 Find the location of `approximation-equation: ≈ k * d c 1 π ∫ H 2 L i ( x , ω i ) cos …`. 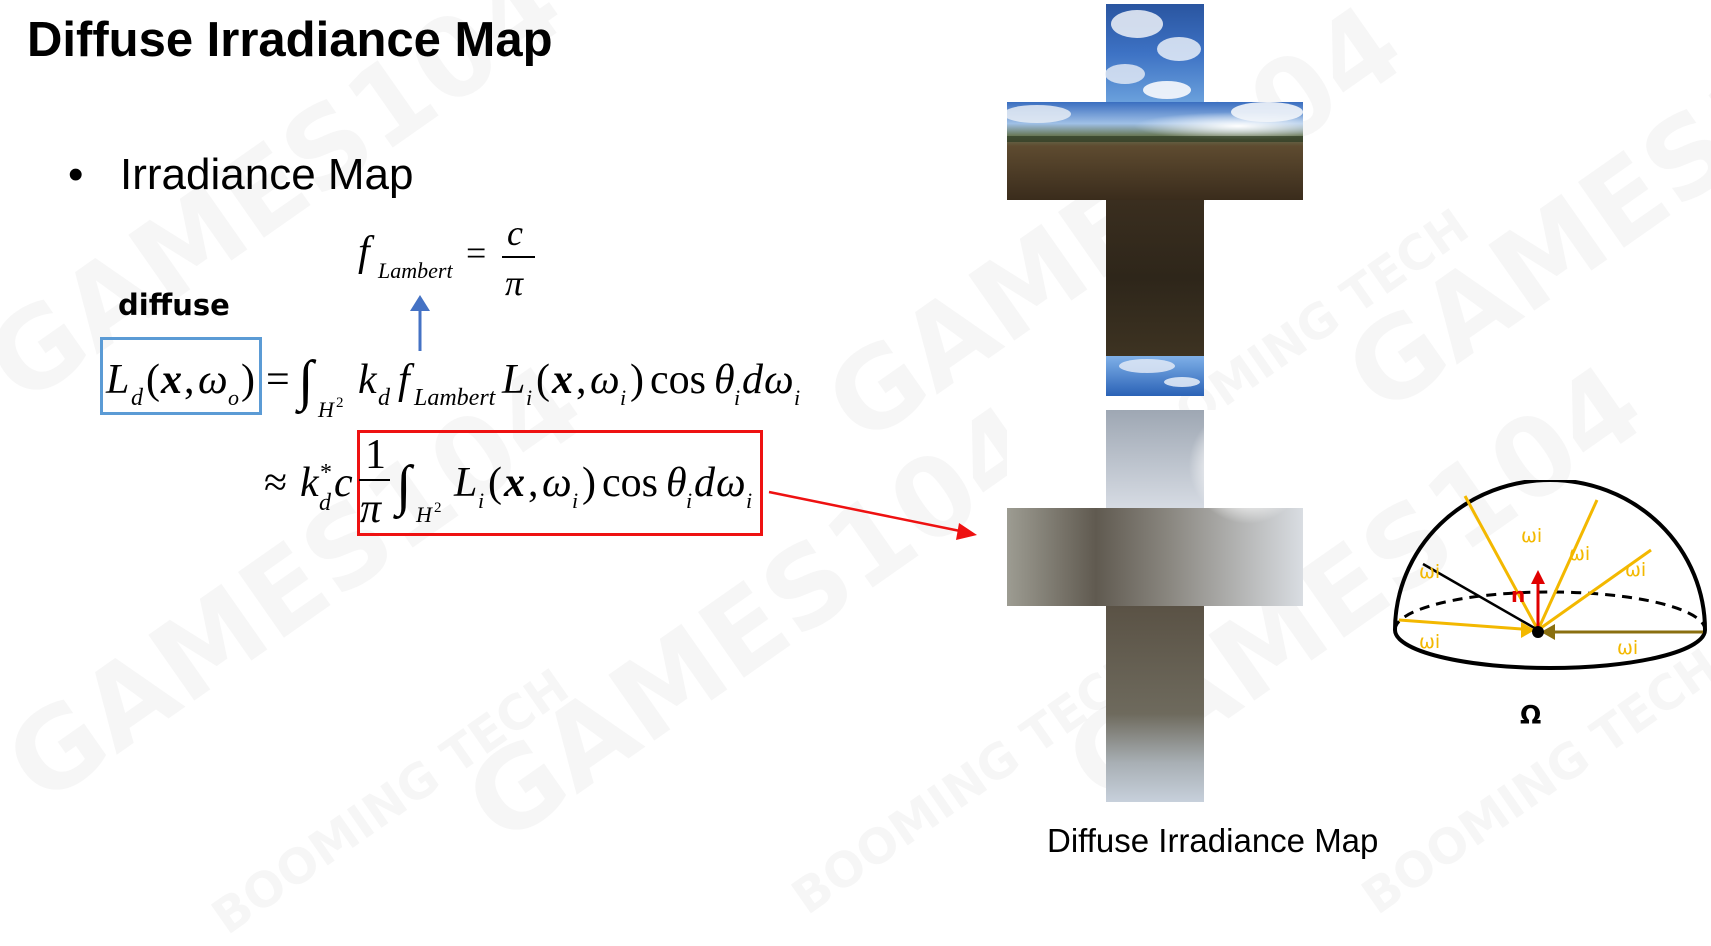

approximation-equation: ≈ k * d c 1 π ∫ H 2 L i ( x , ω i ) cos … is located at coordinates (508, 482).